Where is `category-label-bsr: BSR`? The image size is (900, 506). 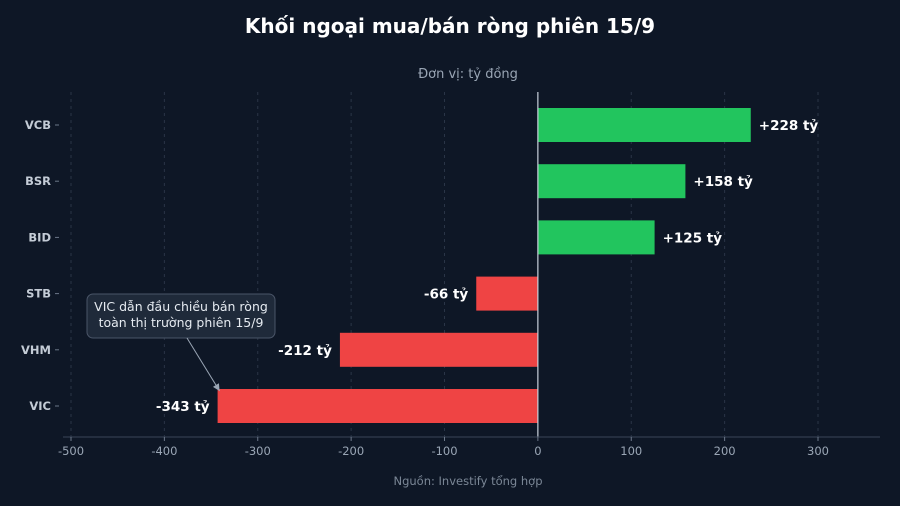
category-label-bsr: BSR is located at coordinates (38, 181).